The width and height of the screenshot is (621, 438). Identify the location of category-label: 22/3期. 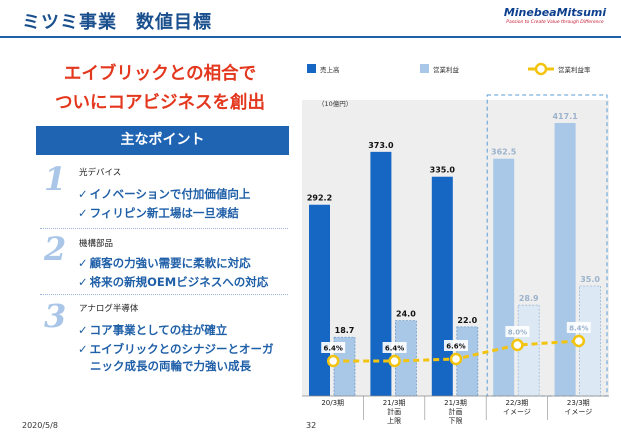
(517, 403).